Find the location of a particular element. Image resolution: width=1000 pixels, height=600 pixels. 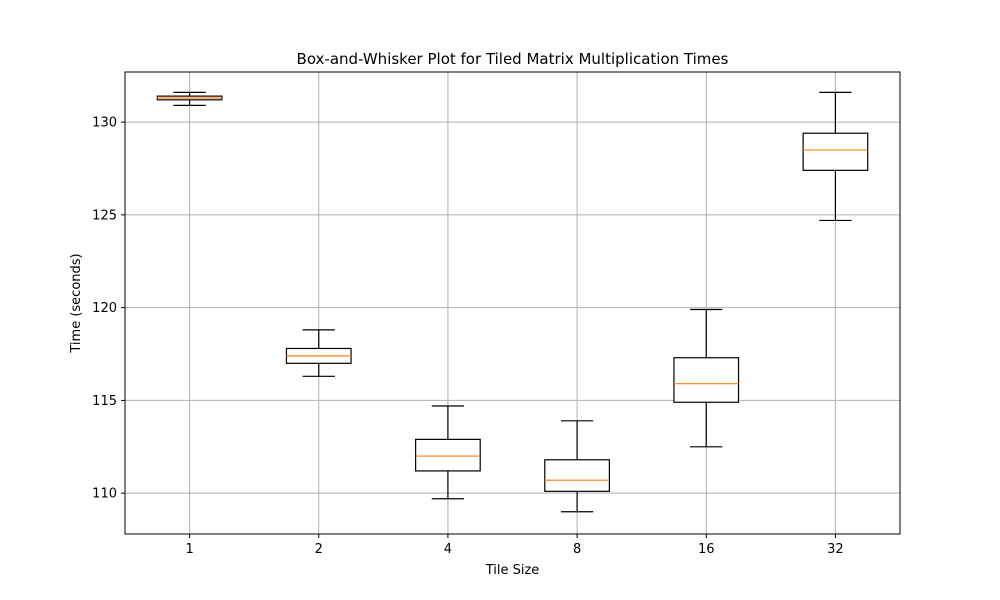

x-tick-label: 1 is located at coordinates (189, 549).